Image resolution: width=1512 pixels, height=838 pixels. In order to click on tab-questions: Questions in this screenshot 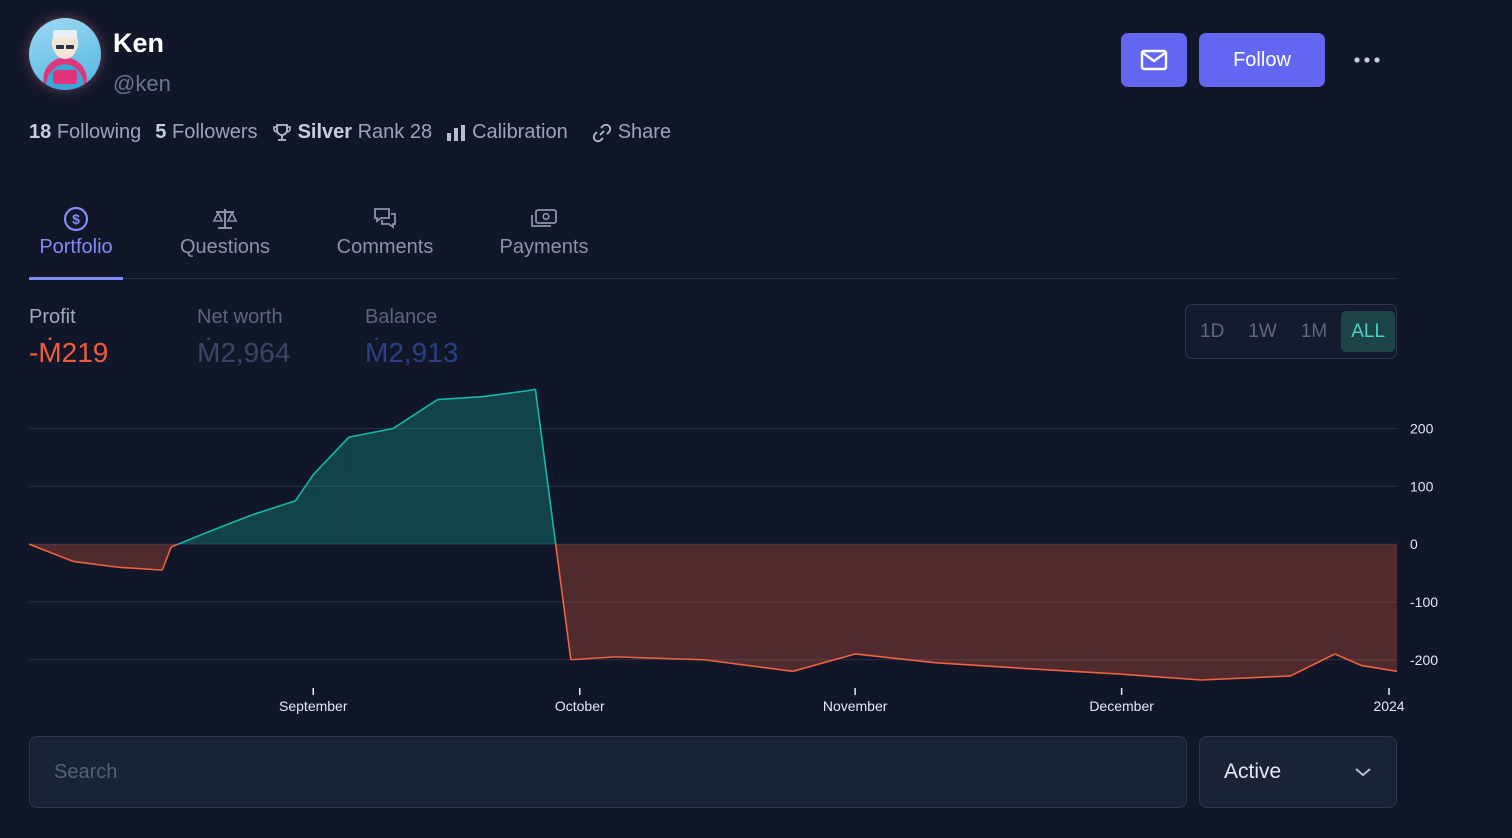, I will do `click(225, 239)`.